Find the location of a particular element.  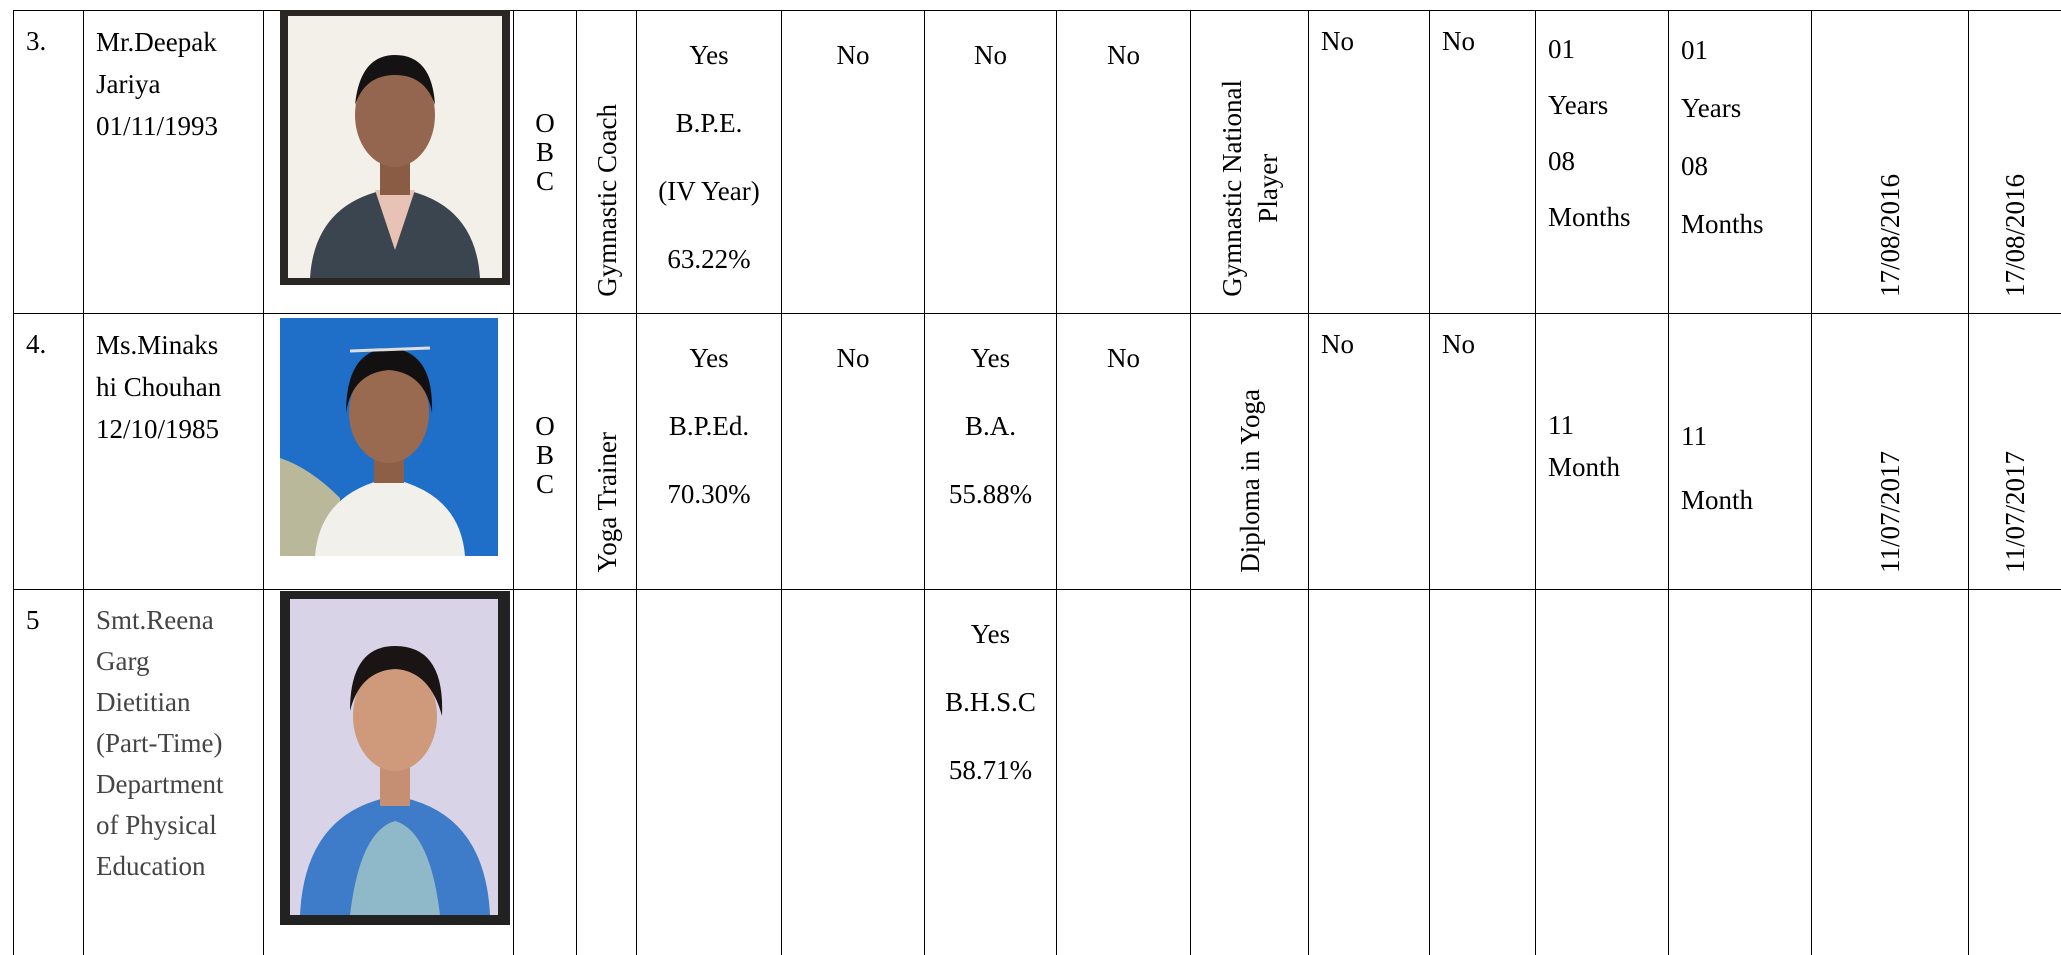

table-cell: Yes B.A. 55.88% is located at coordinates (990, 451).